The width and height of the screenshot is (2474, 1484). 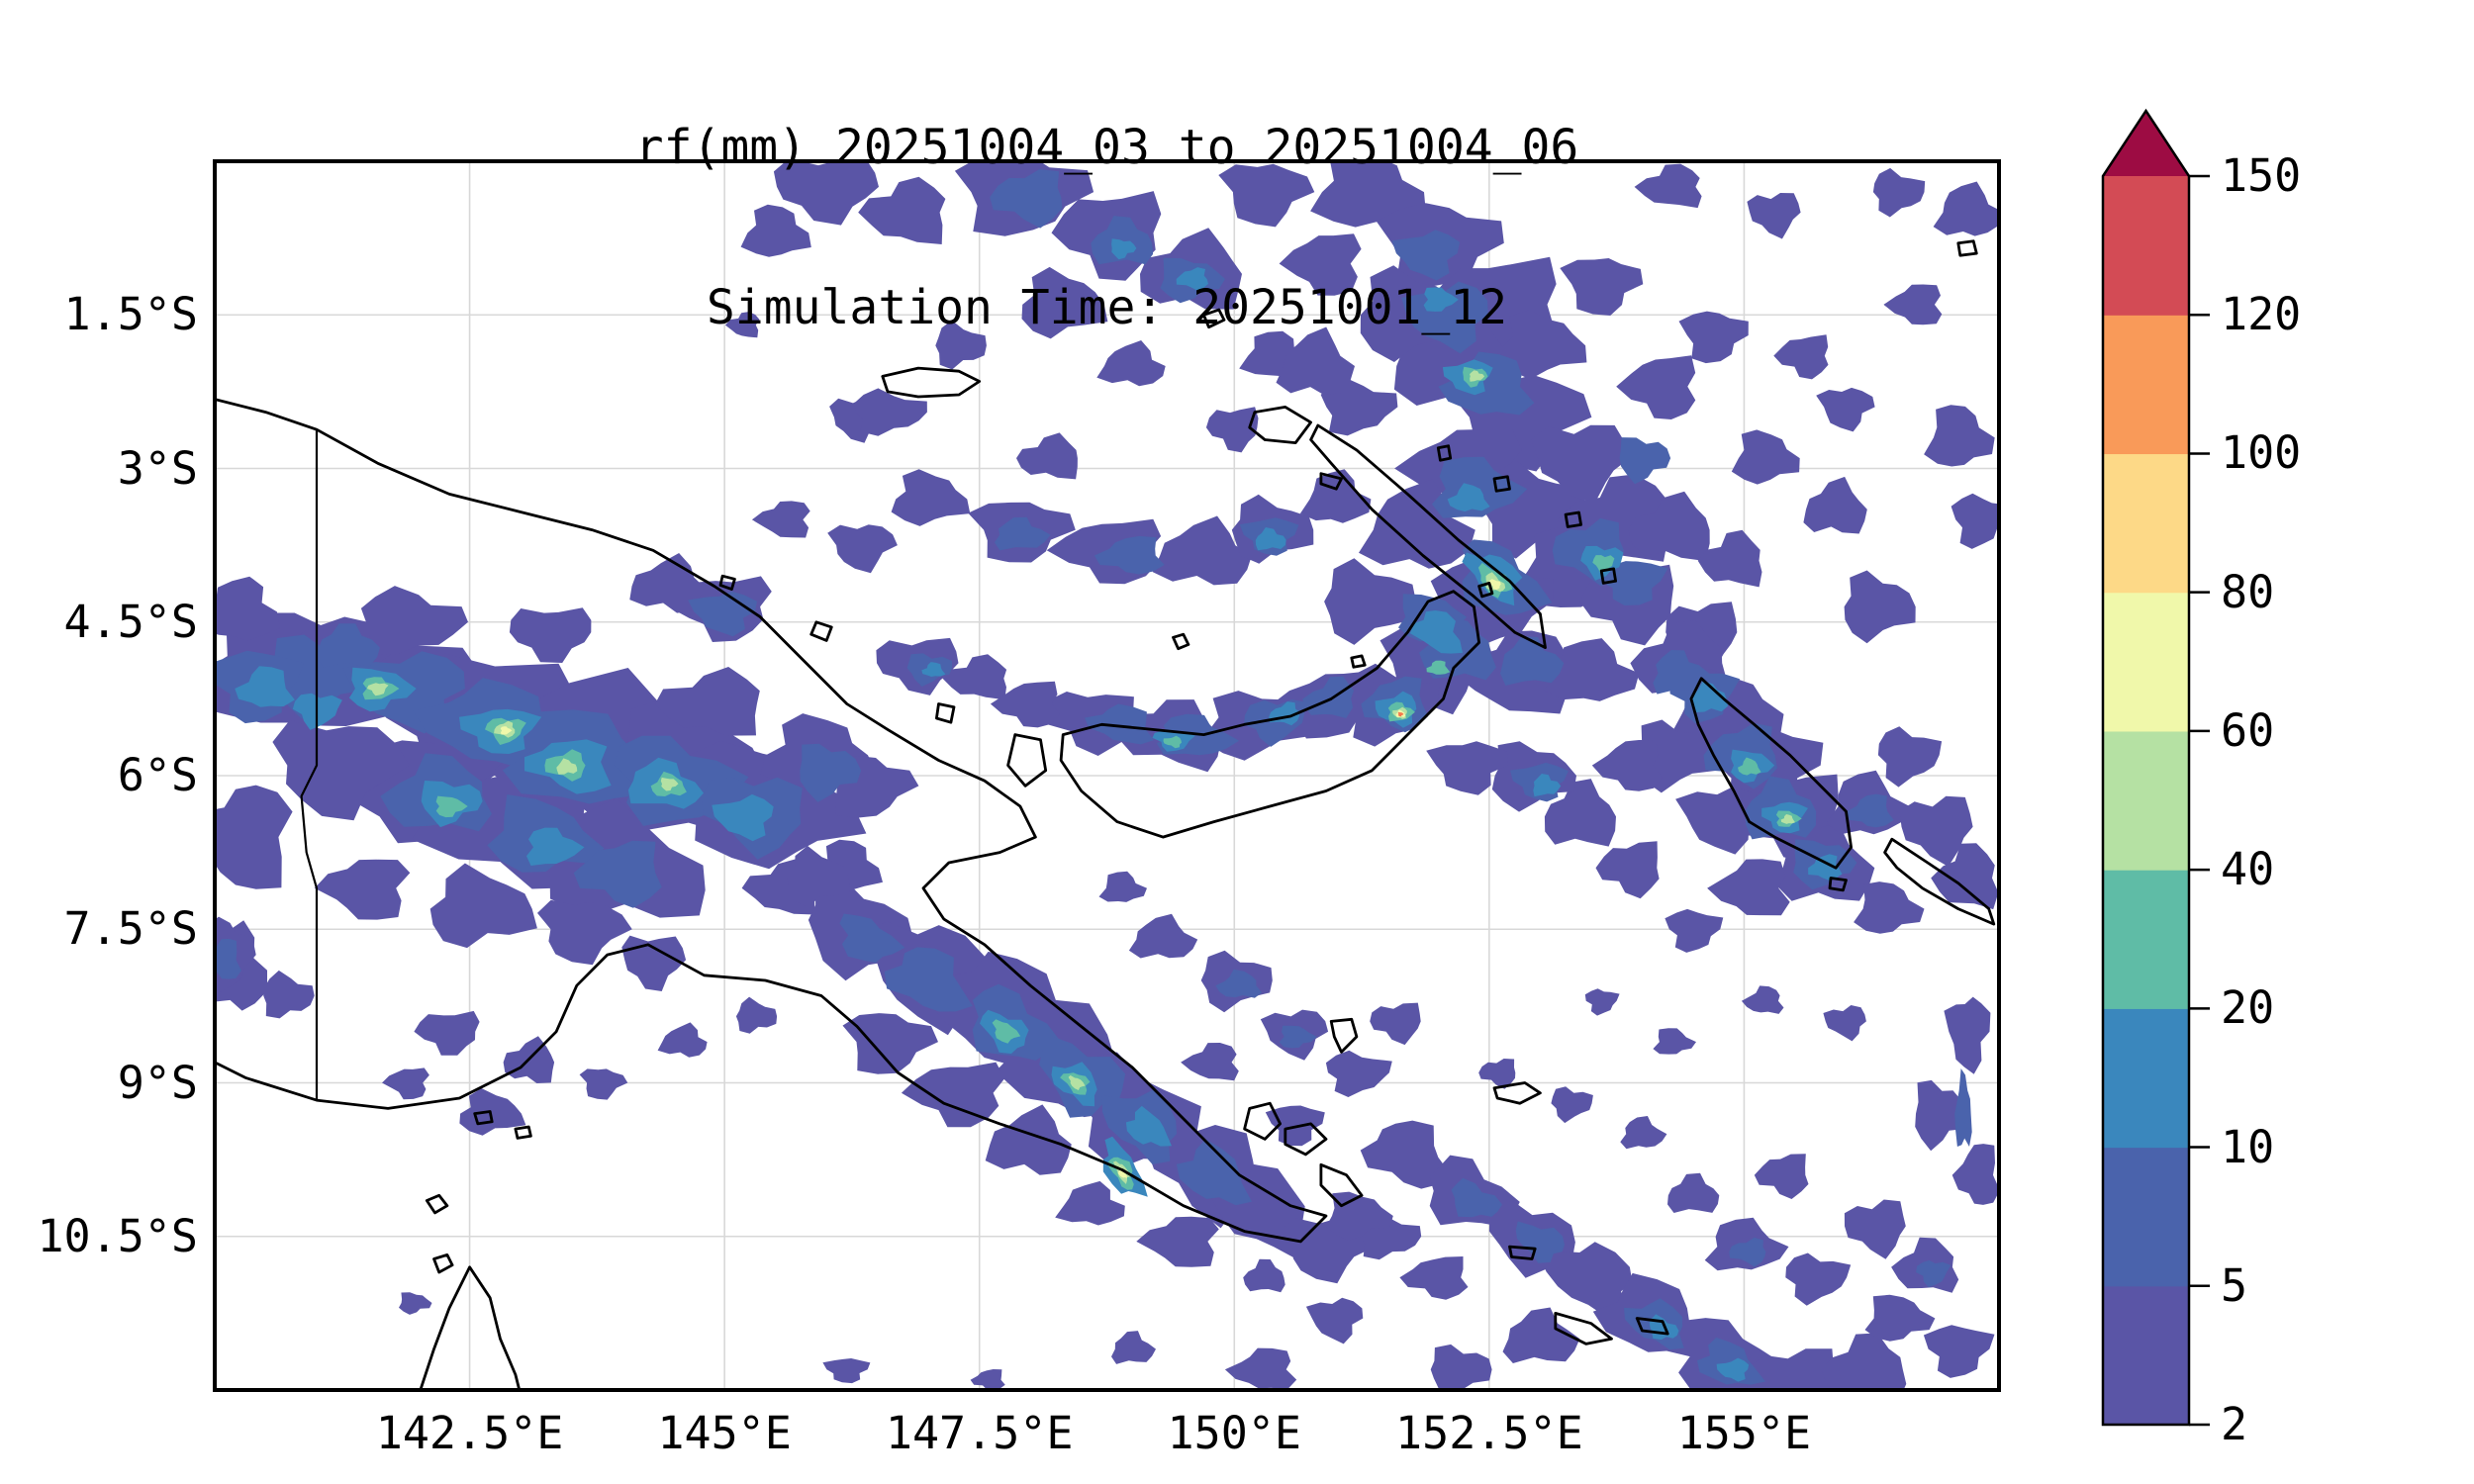 What do you see at coordinates (1027, 760) in the screenshot?
I see `umboi-island` at bounding box center [1027, 760].